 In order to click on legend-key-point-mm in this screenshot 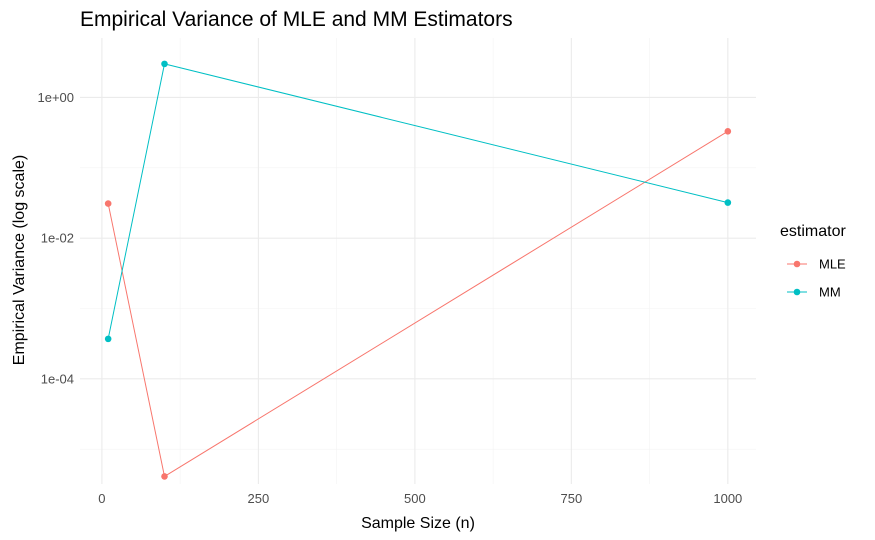, I will do `click(797, 292)`.